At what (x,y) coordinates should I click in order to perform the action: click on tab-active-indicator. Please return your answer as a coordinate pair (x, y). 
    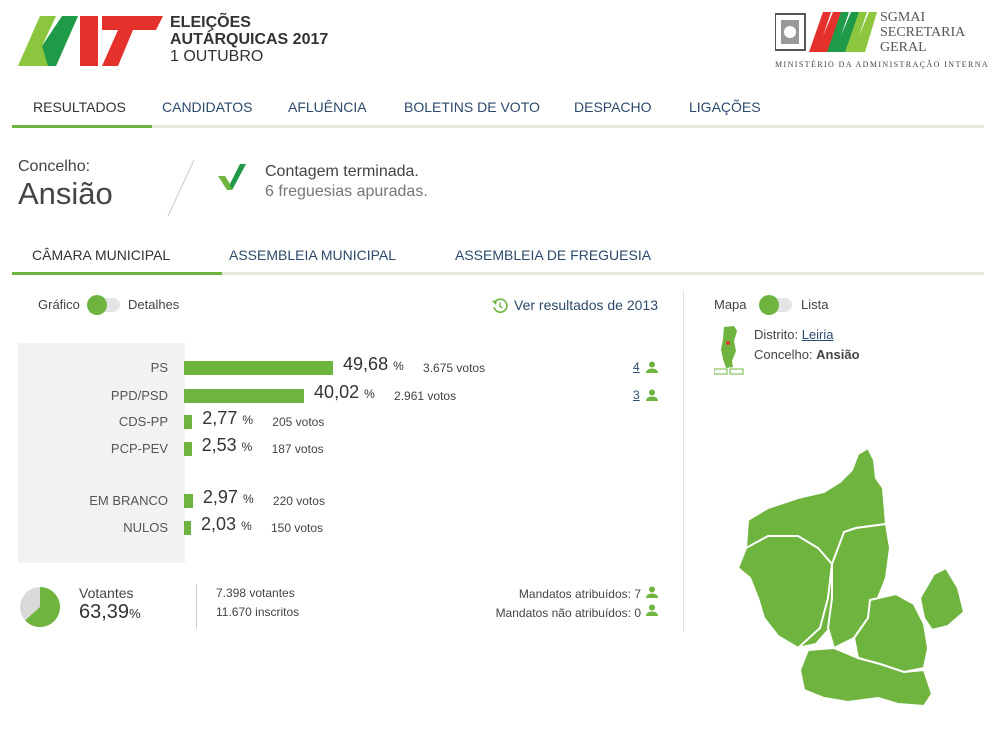
    Looking at the image, I should click on (117, 273).